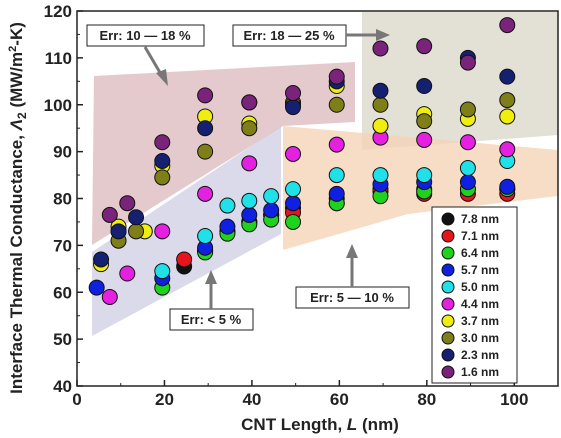 This screenshot has height=438, width=561. What do you see at coordinates (288, 35) in the screenshot?
I see `annotation-text: Err: 18 — 25 %` at bounding box center [288, 35].